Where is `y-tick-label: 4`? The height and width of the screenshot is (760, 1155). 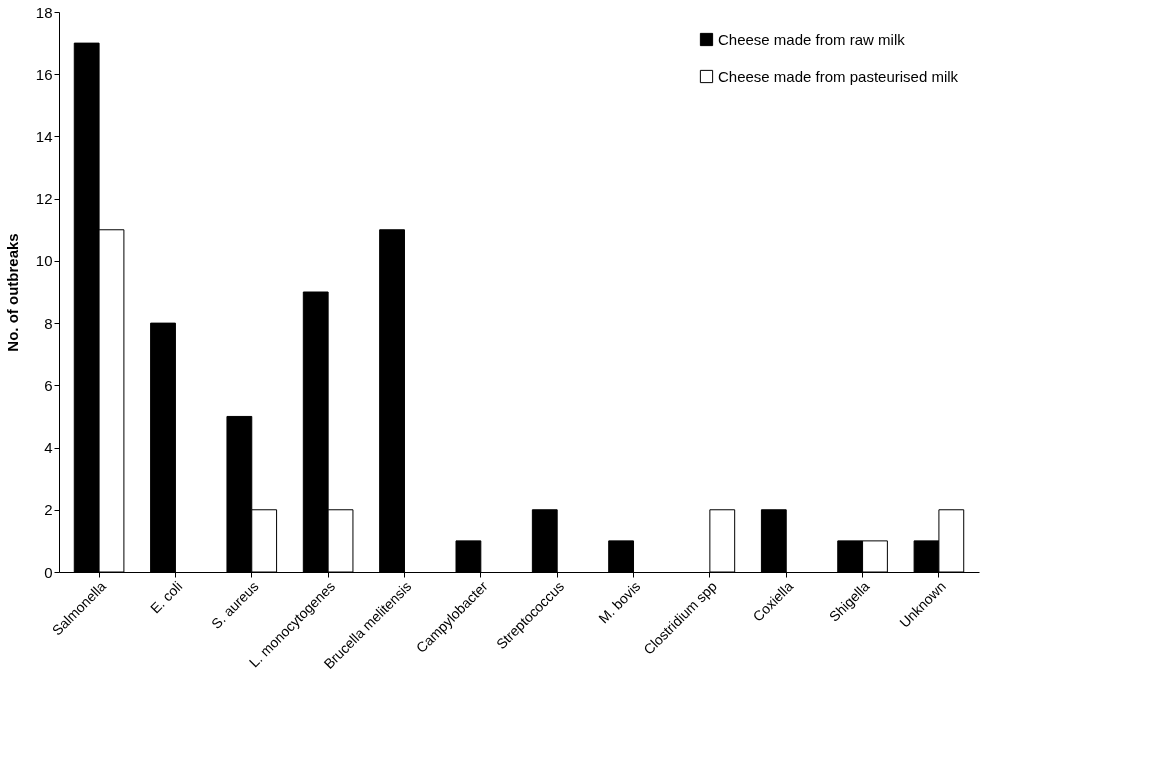
y-tick-label: 4 is located at coordinates (48, 448).